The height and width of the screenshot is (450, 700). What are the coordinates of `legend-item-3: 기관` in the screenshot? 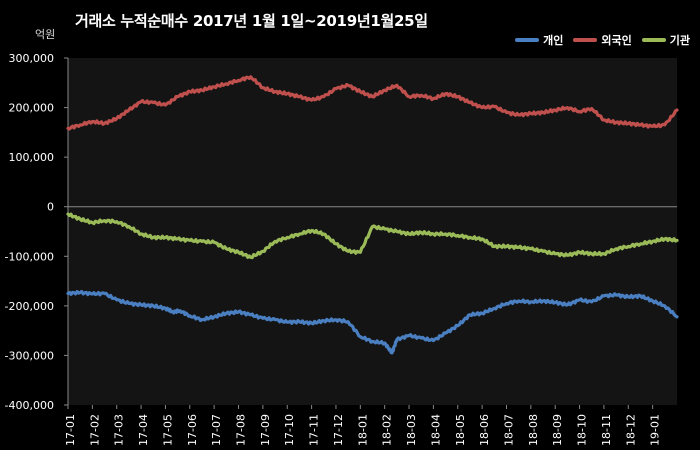 It's located at (665, 40).